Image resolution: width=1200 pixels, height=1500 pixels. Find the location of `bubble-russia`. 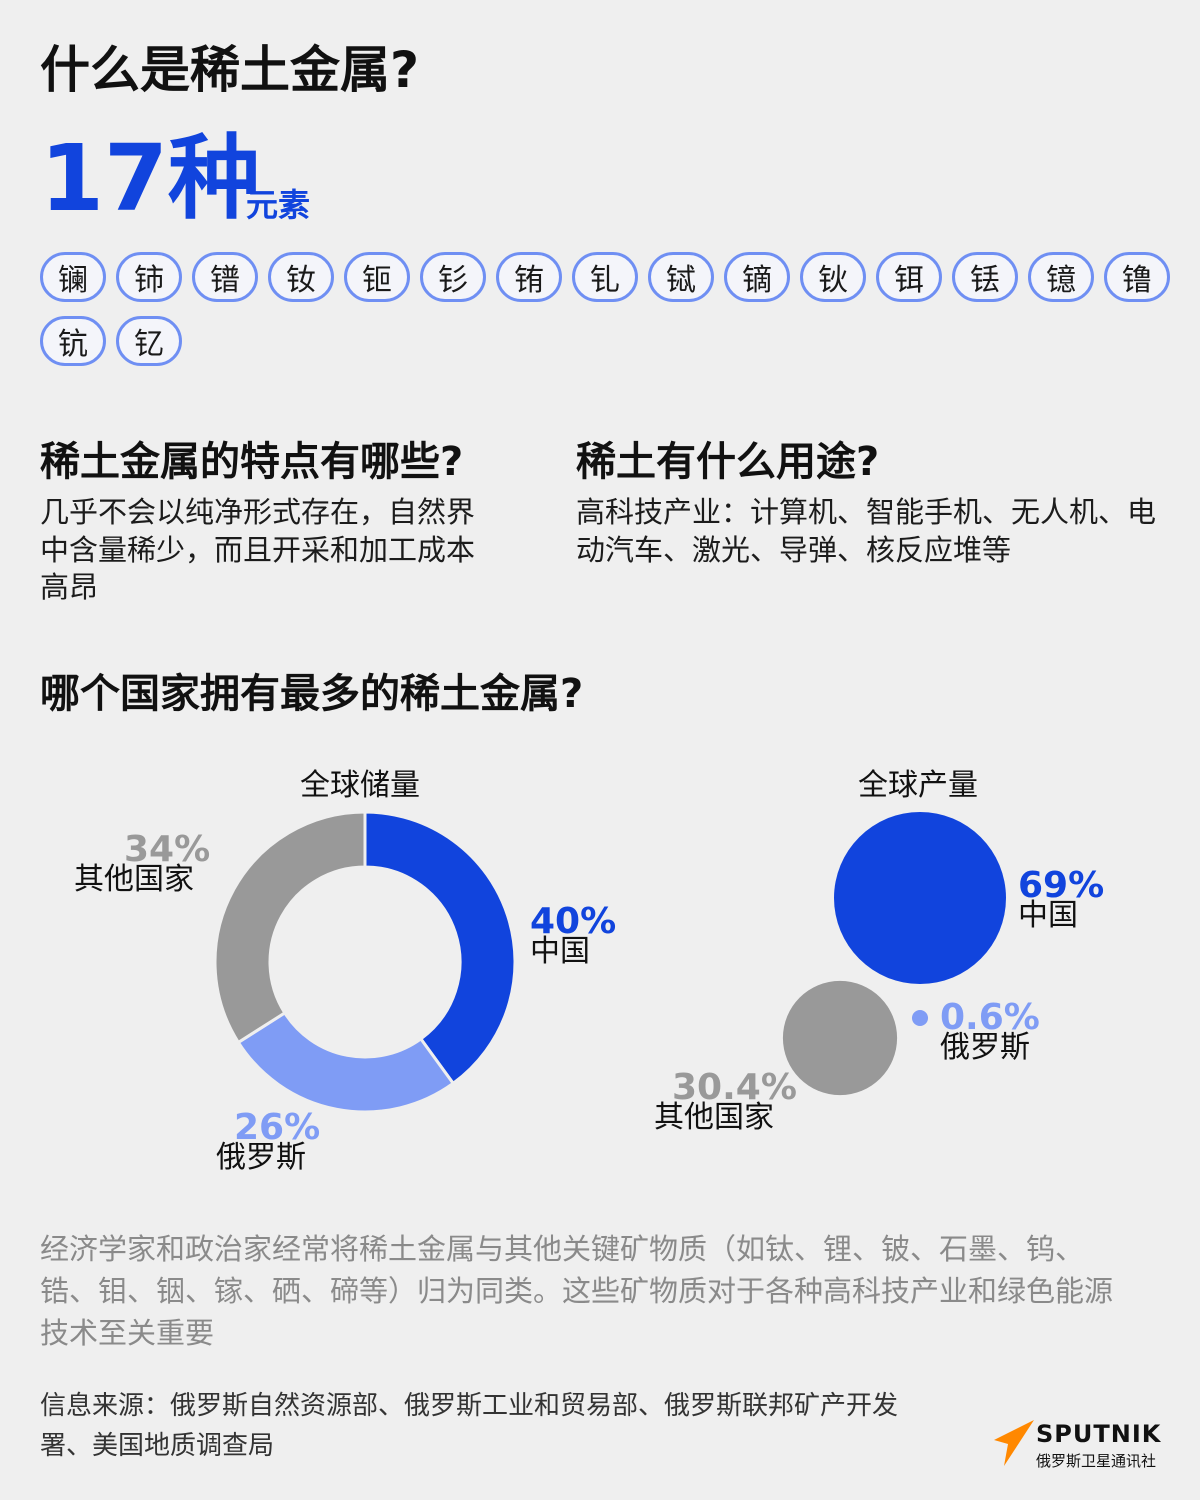

bubble-russia is located at coordinates (920, 1018).